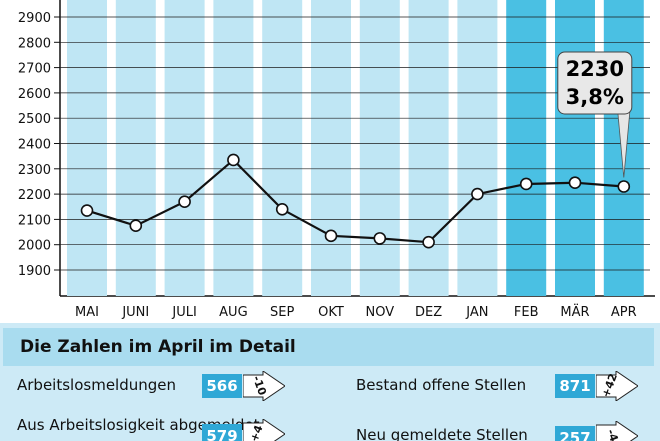 This screenshot has width=660, height=441. Describe the element at coordinates (34, 69) in the screenshot. I see `y-tick-label-2700: 2700` at that location.